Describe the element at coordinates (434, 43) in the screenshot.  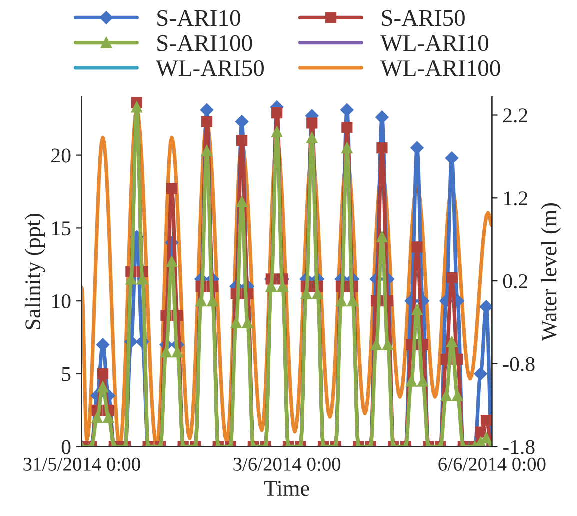
I see `legend-label: WL-ARI10` at that location.